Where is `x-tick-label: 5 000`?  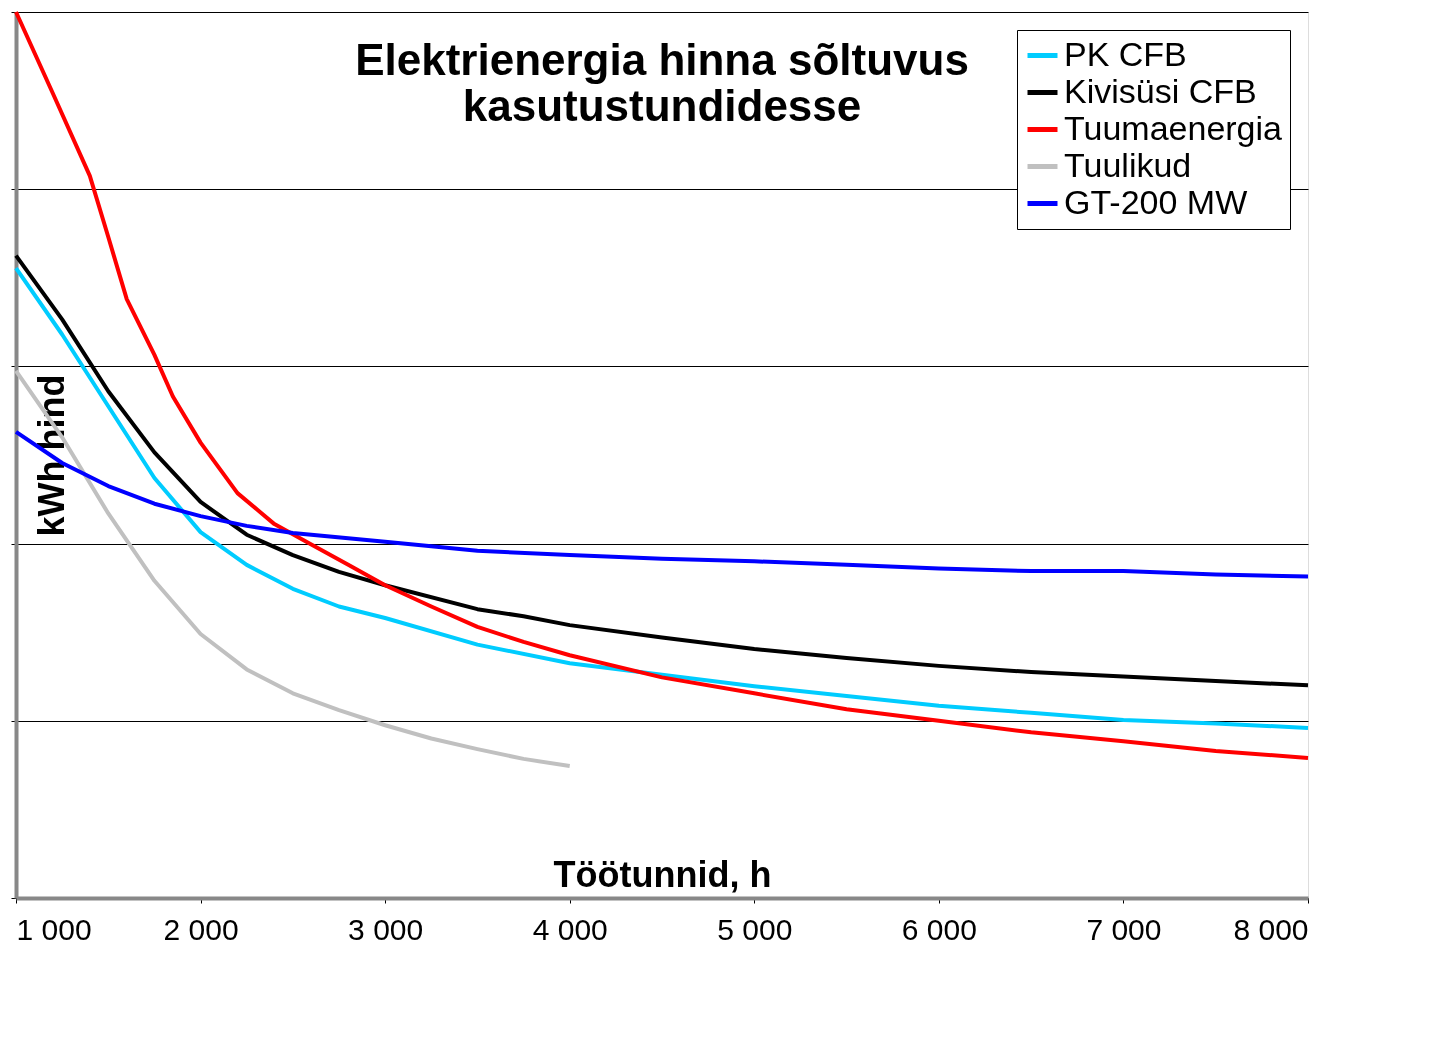 x-tick-label: 5 000 is located at coordinates (755, 929).